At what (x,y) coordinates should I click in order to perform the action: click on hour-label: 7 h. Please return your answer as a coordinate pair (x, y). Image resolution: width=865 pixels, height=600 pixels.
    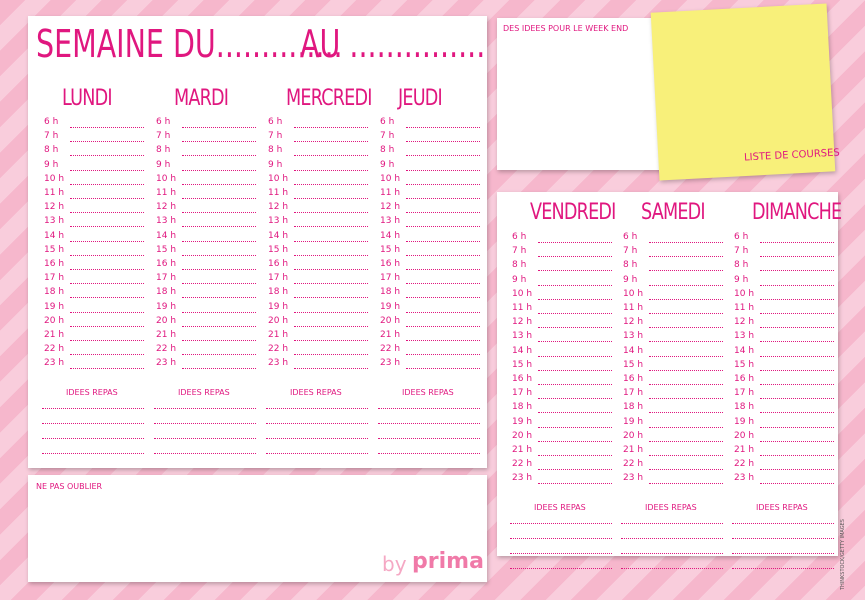
    Looking at the image, I should click on (741, 251).